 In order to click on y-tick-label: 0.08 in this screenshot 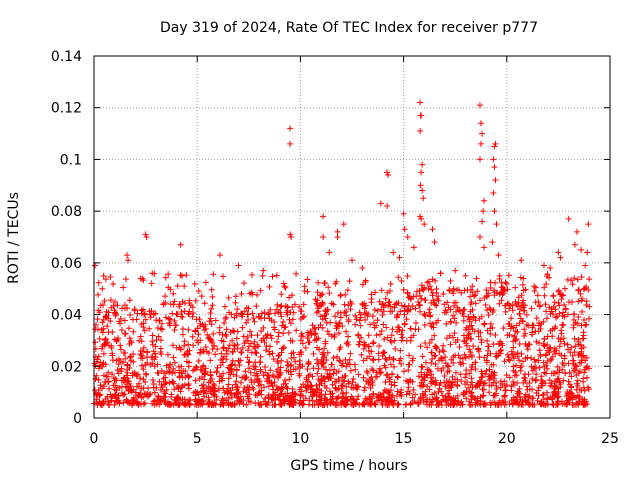, I will do `click(66, 212)`.